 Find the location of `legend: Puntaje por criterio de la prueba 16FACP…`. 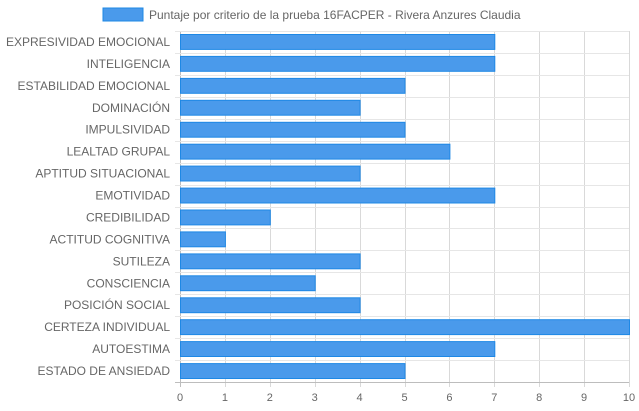

legend: Puntaje por criterio de la prueba 16FACP… is located at coordinates (311, 14).